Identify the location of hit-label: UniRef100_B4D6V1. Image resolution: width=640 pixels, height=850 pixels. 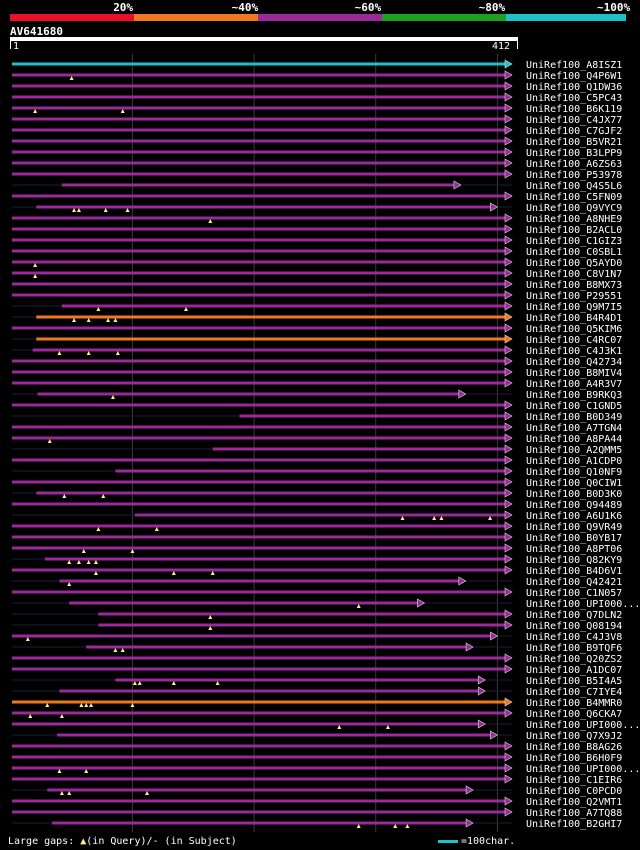
(574, 571).